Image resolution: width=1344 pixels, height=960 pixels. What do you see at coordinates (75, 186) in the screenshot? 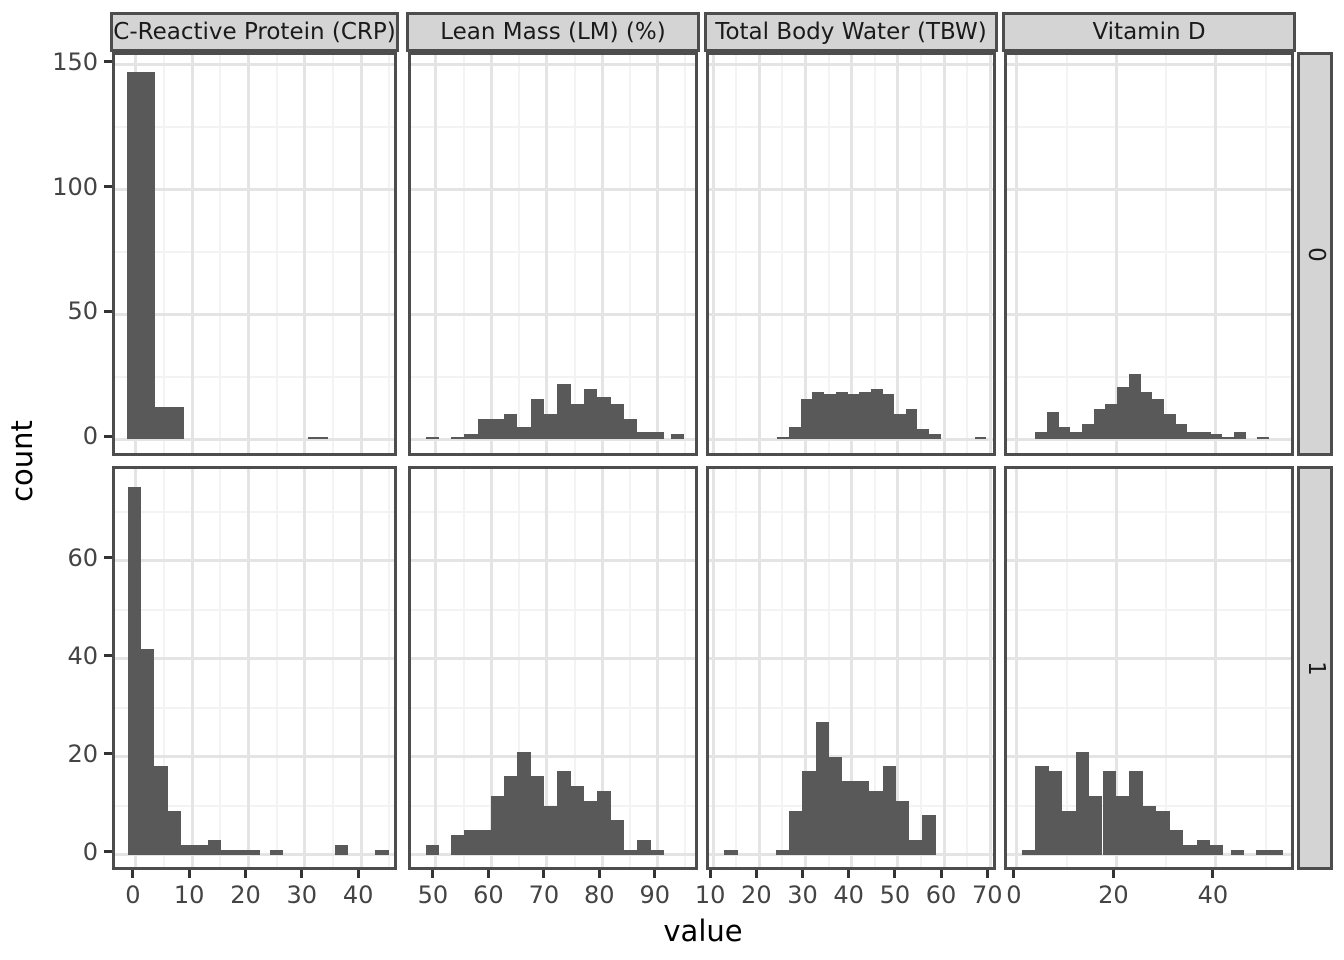
I see `y-tick-label: 100` at bounding box center [75, 186].